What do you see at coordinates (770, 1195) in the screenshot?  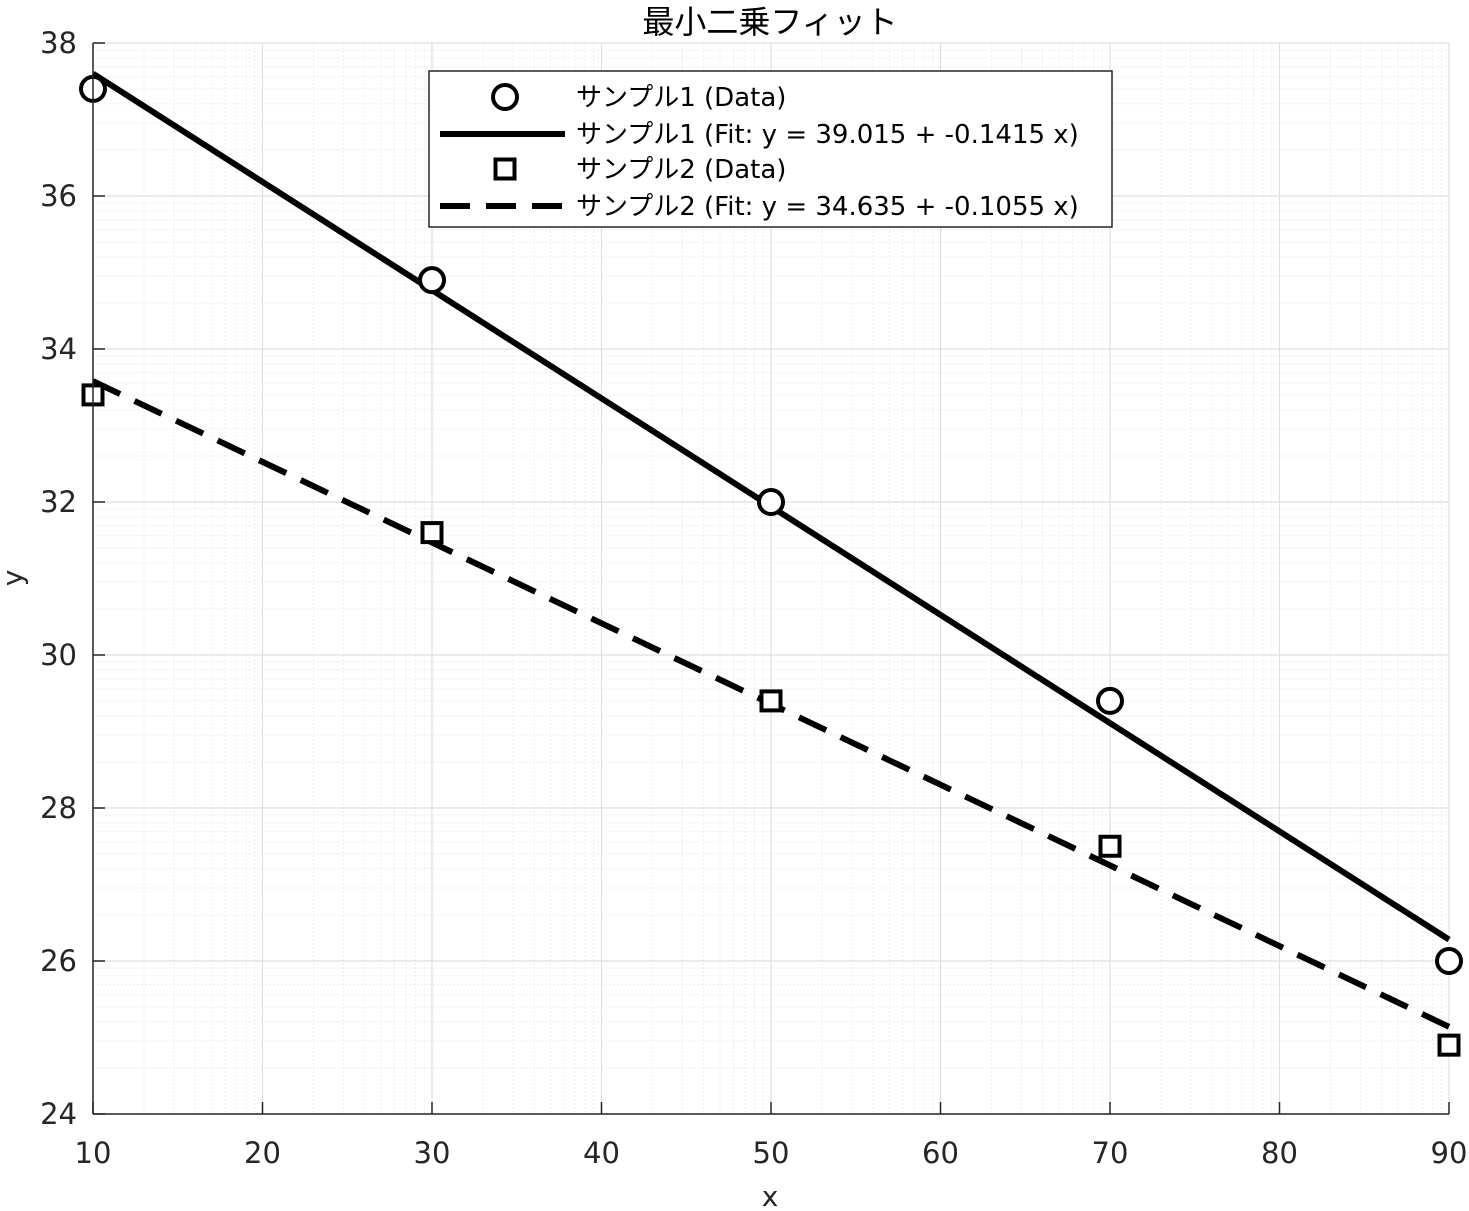 I see `x-axis-label: x` at bounding box center [770, 1195].